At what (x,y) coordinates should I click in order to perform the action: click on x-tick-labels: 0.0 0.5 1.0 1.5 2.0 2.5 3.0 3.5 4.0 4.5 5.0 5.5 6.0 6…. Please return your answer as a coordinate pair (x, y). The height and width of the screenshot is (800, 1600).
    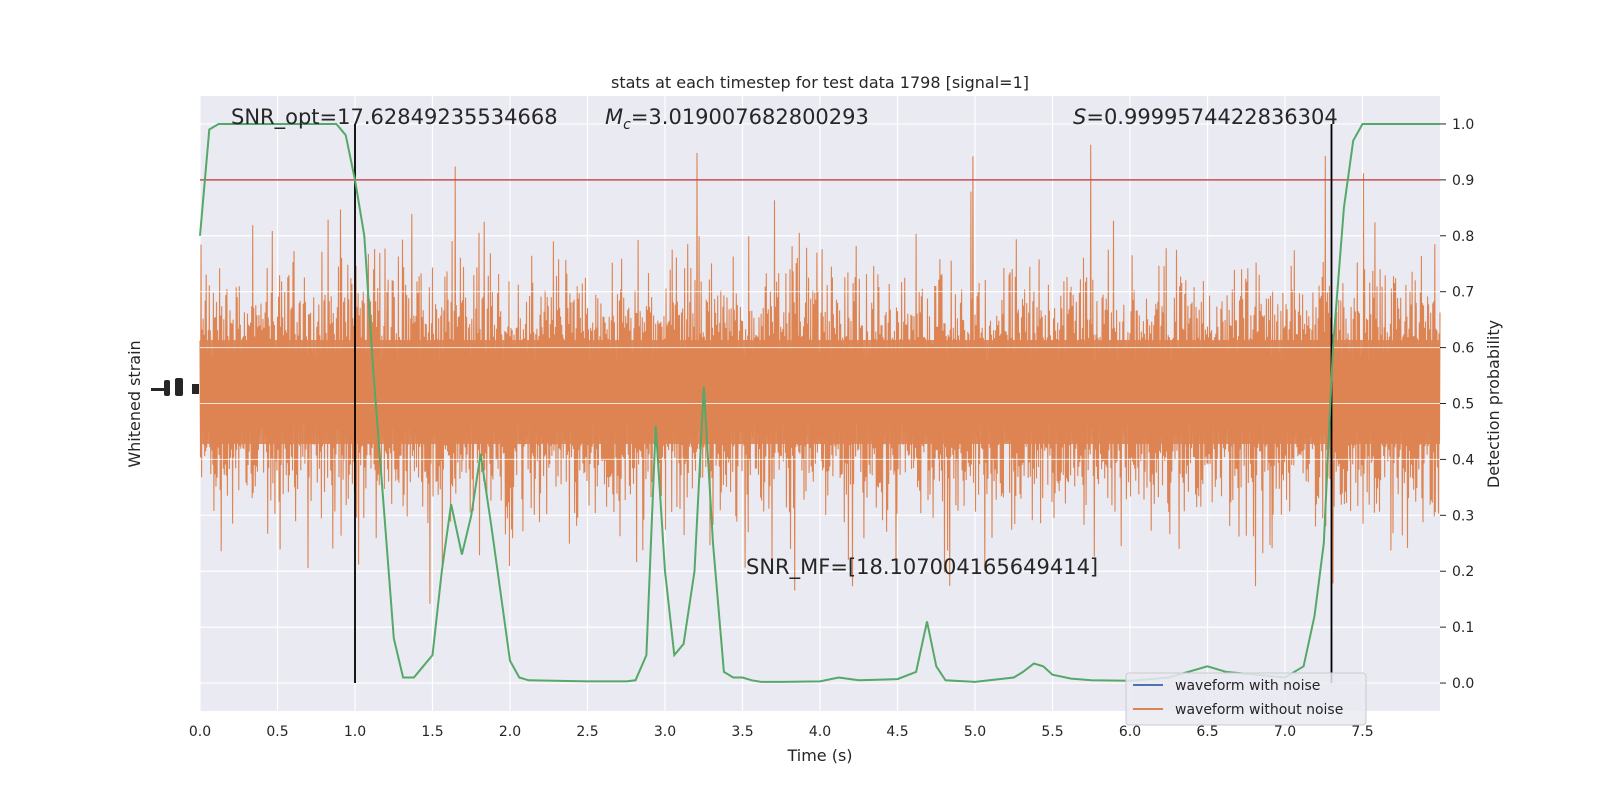
    Looking at the image, I should click on (781, 732).